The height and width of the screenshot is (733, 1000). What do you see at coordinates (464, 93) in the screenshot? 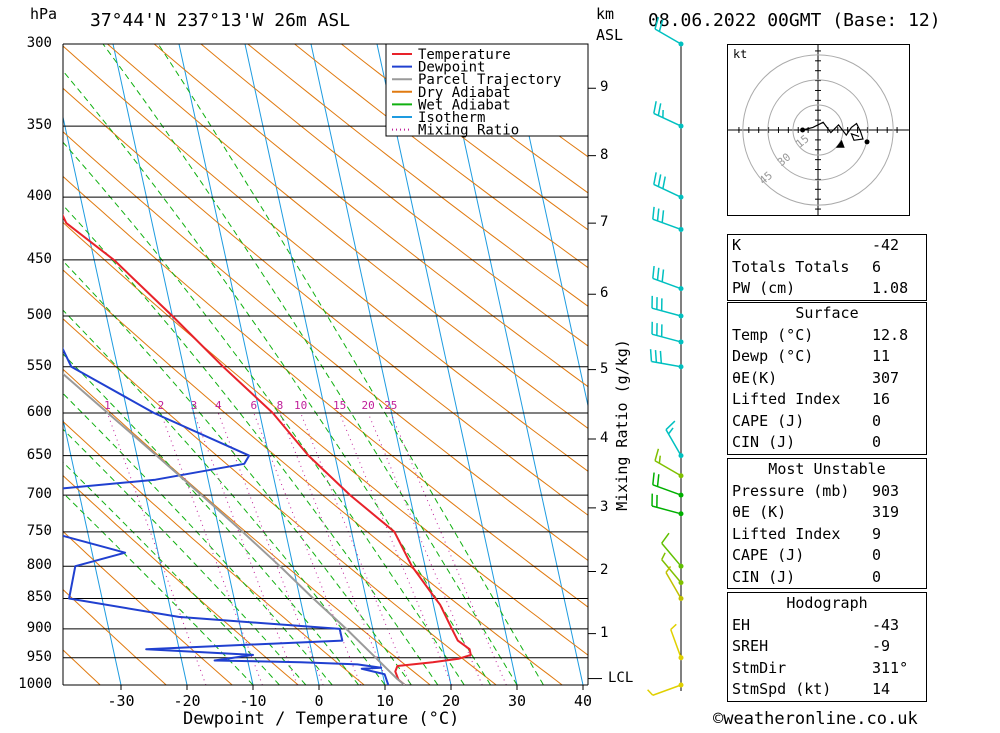
I see `legend-label: Dry Adiabat` at bounding box center [464, 93].